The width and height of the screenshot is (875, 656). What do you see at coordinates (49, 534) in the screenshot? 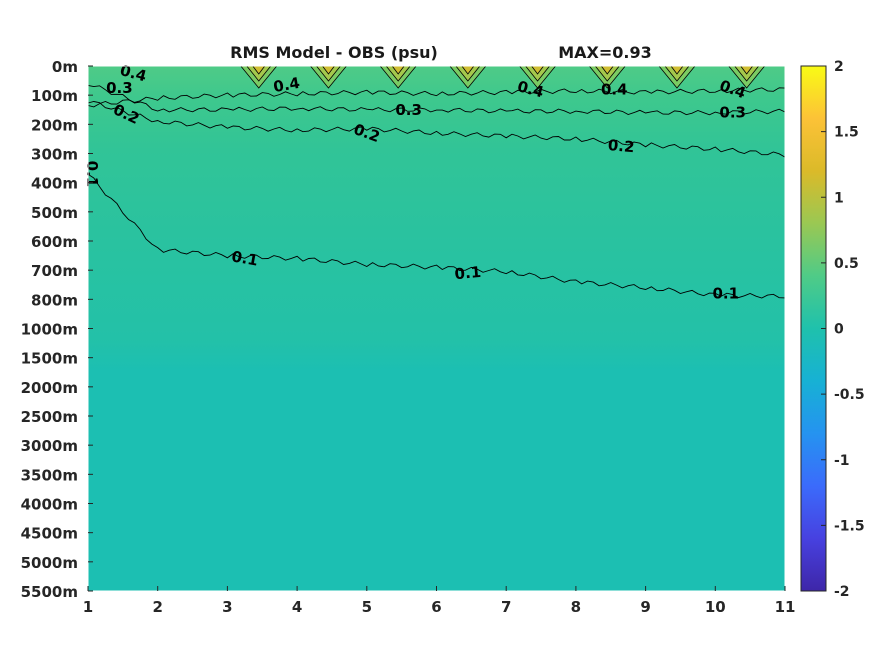
I see `y-tick-label: 4500m` at bounding box center [49, 534].